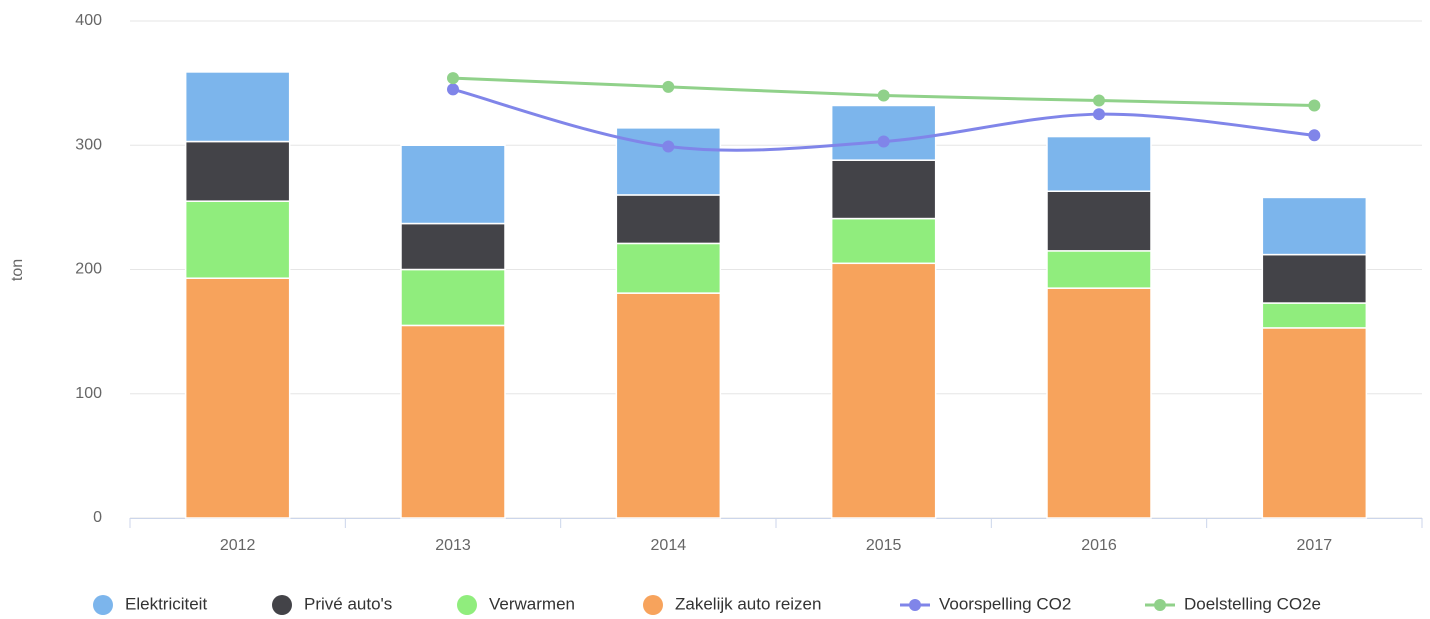 The width and height of the screenshot is (1430, 619). Describe the element at coordinates (1005, 603) in the screenshot. I see `legend-label: Voorspelling CO2` at that location.